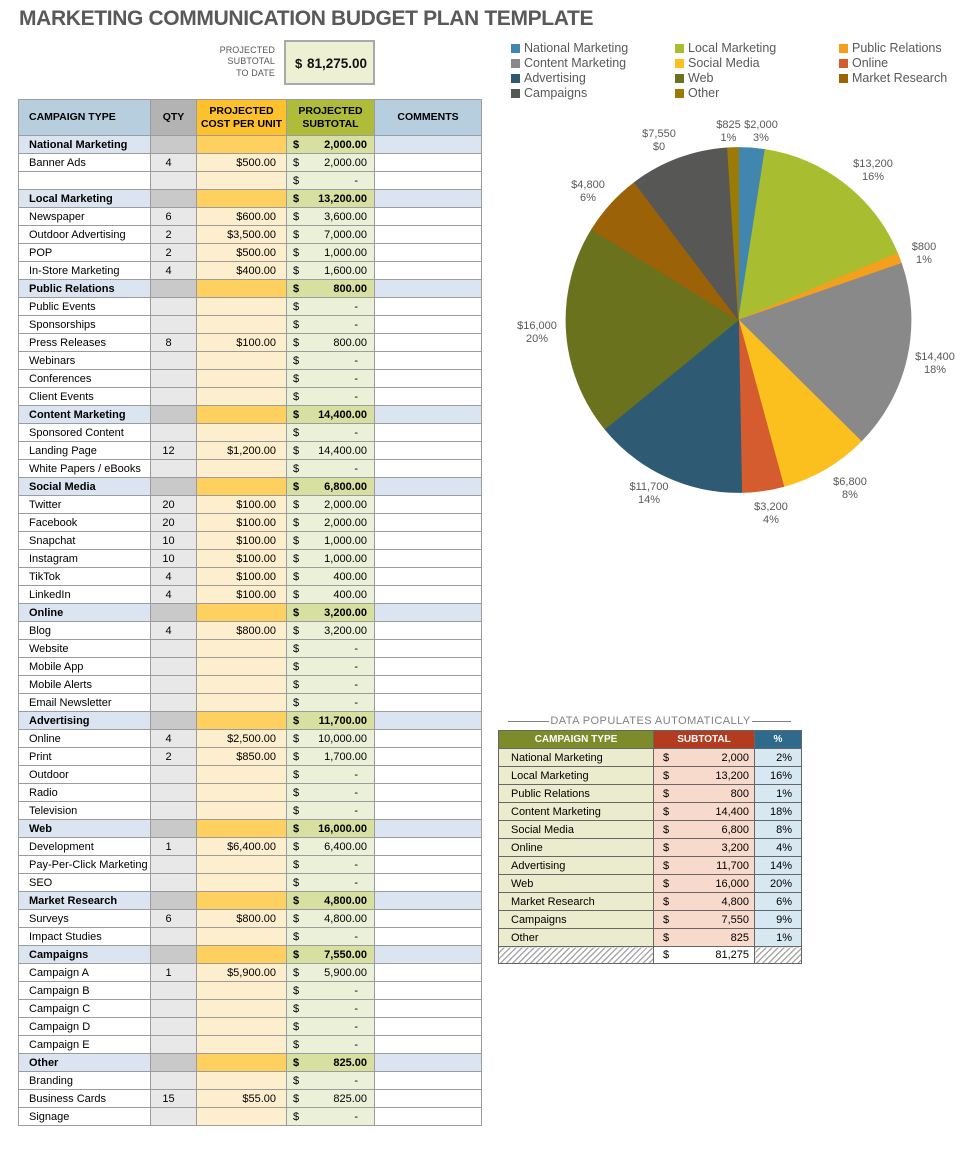 Image resolution: width=961 pixels, height=1149 pixels. I want to click on svg-text: $11,700, so click(649, 487).